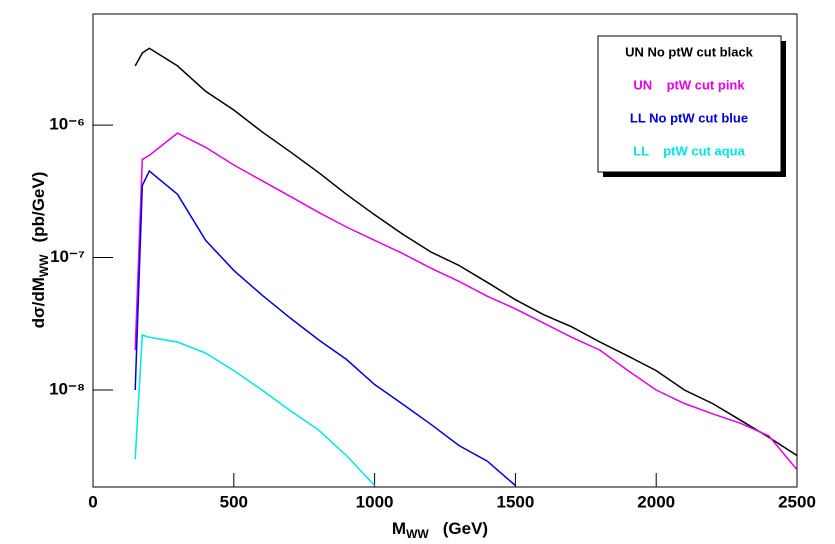 This screenshot has height=544, width=835. Describe the element at coordinates (417, 534) in the screenshot. I see `x-title-sub: WW` at that location.